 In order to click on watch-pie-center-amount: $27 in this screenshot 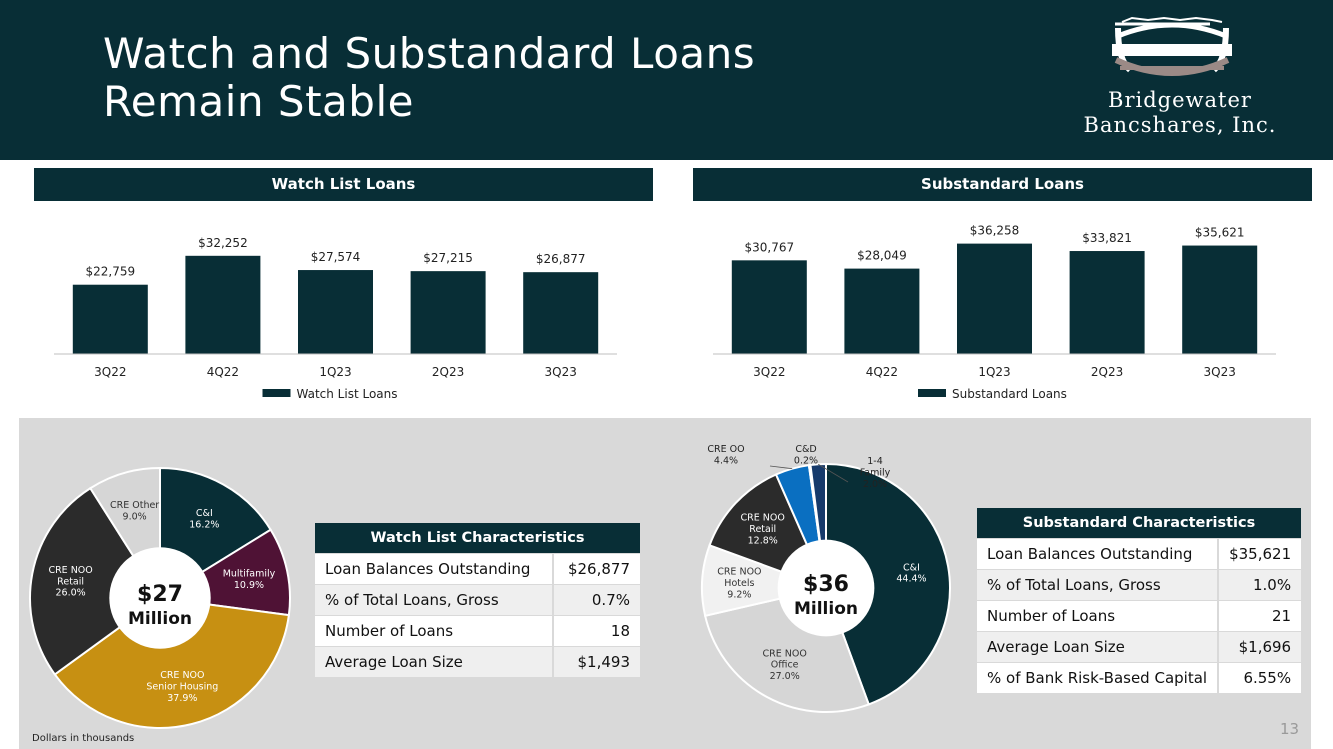, I will do `click(160, 594)`.